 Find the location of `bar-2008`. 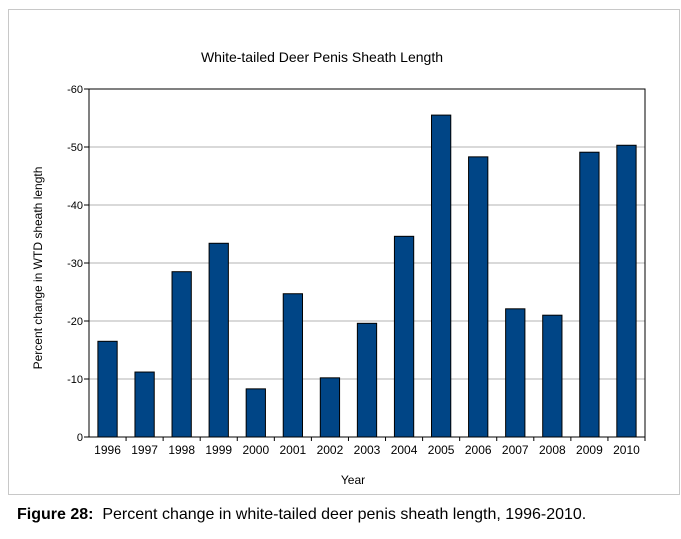

bar-2008 is located at coordinates (552, 376).